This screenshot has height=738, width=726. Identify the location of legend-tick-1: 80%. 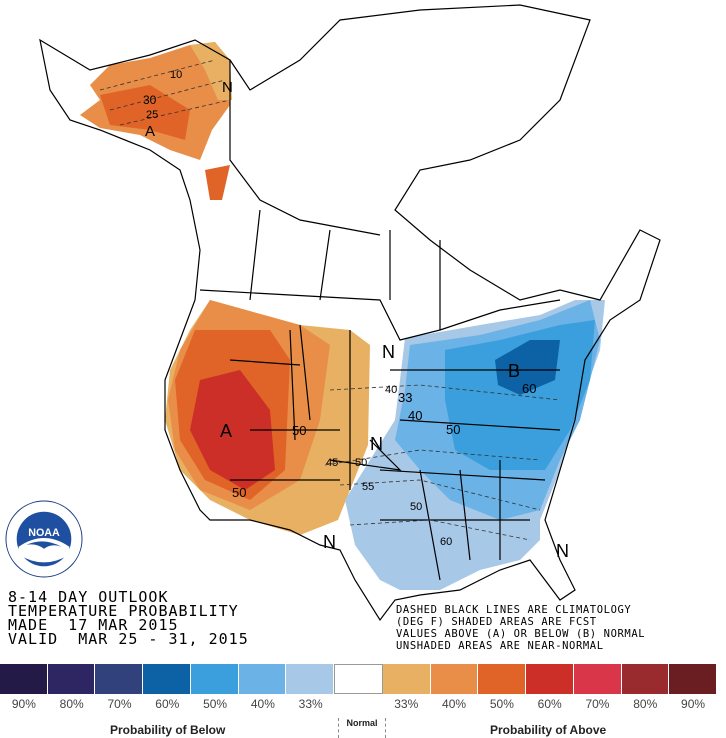
(71, 704).